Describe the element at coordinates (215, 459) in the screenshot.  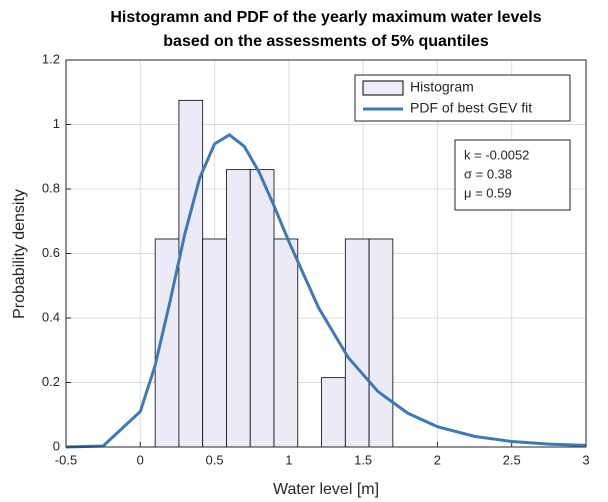
I see `x-tick-label: 0.5` at that location.